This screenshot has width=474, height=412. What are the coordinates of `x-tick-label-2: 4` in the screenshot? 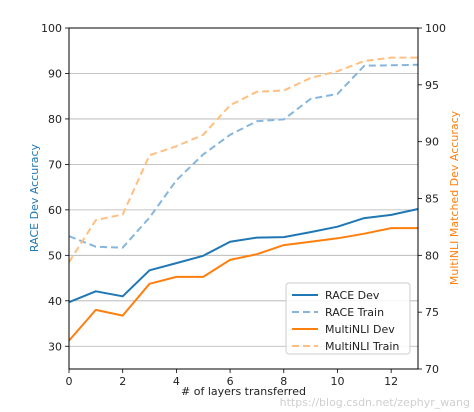 It's located at (176, 381).